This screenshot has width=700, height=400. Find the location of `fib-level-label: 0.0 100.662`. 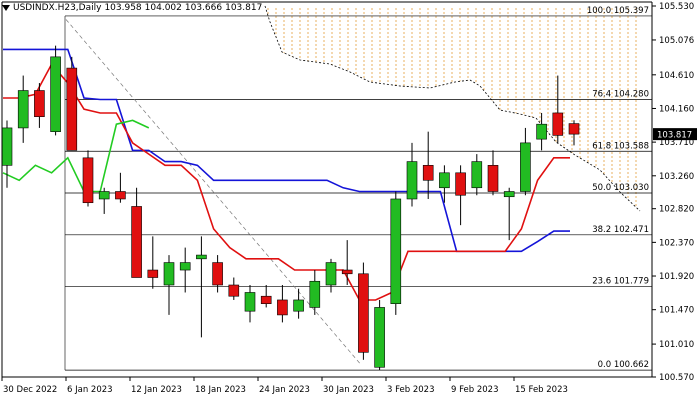

fib-level-label: 0.0 100.662 is located at coordinates (623, 365).